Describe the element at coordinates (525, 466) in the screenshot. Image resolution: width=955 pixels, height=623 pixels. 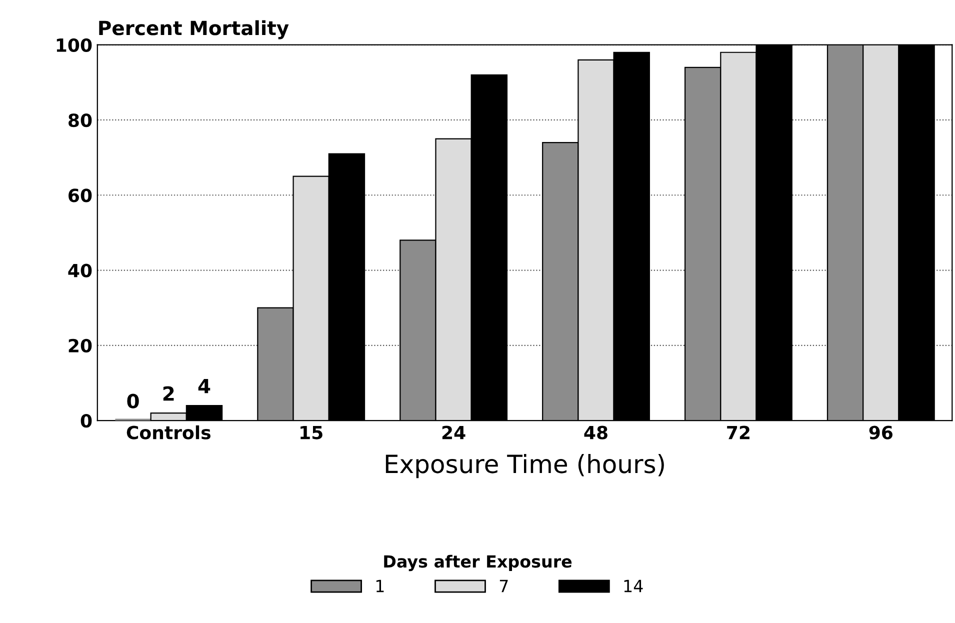
I see `x-axis-title: Exposure Time (hours)` at that location.